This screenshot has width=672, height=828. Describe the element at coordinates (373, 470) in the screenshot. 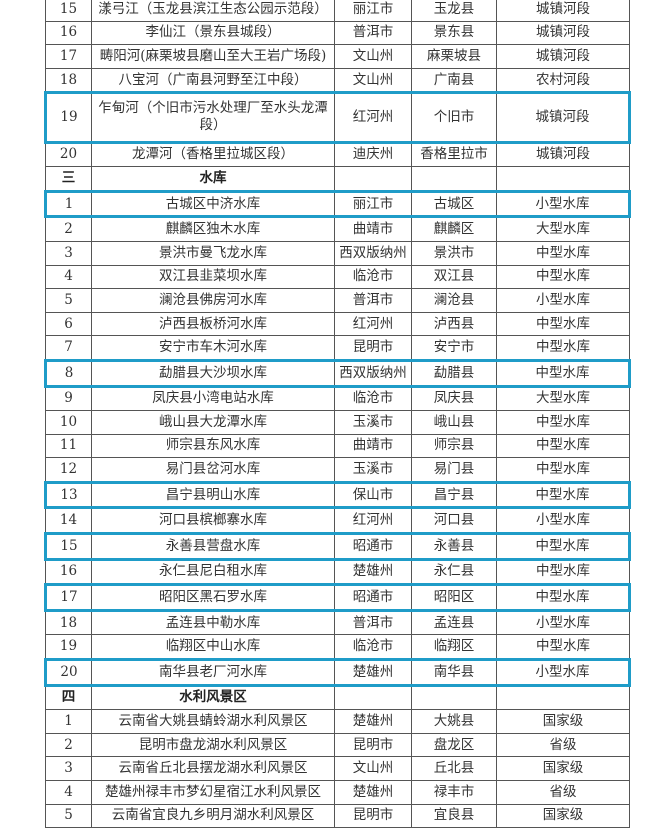

I see `city-cell: 玉溪市` at that location.